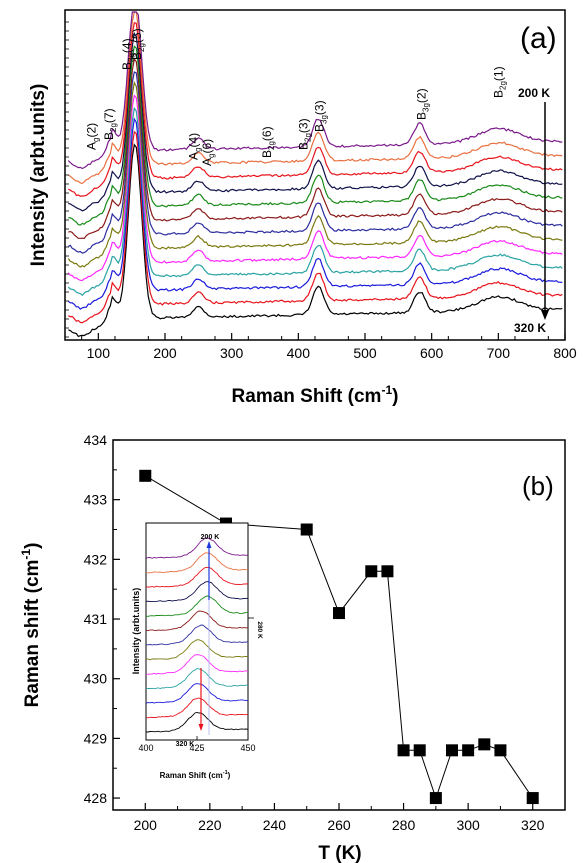 This screenshot has width=584, height=863. I want to click on panel-b-y-tick-label: 428, so click(96, 798).